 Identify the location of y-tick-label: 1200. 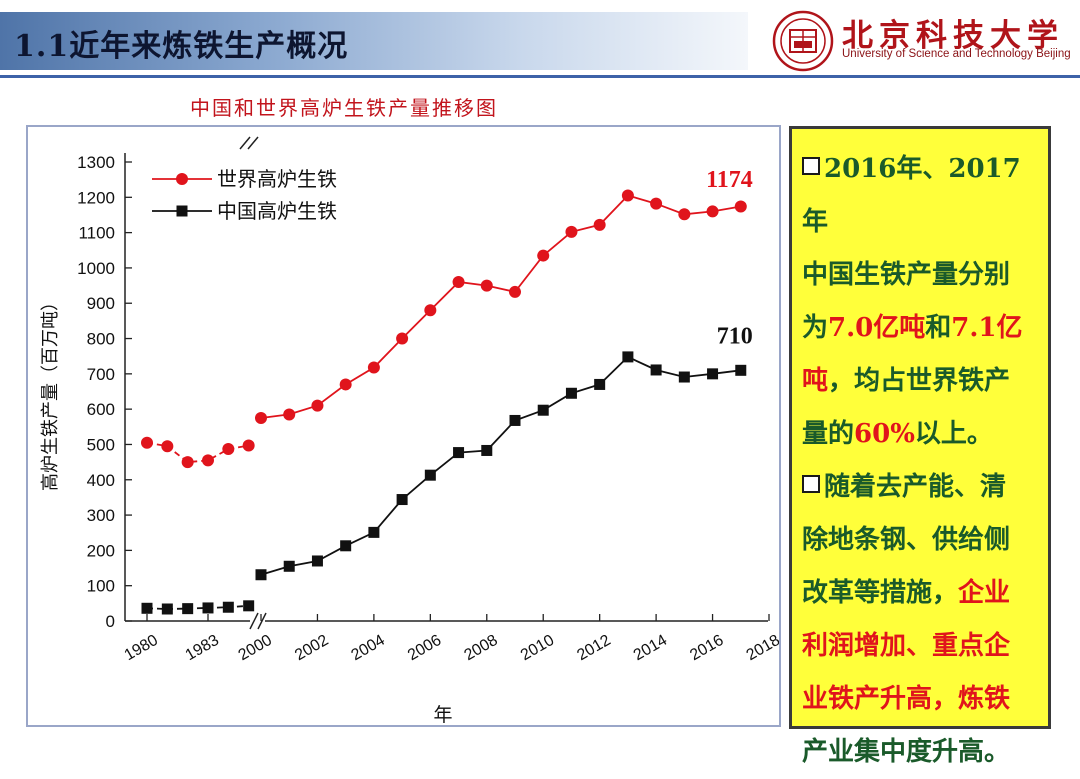
(96, 197).